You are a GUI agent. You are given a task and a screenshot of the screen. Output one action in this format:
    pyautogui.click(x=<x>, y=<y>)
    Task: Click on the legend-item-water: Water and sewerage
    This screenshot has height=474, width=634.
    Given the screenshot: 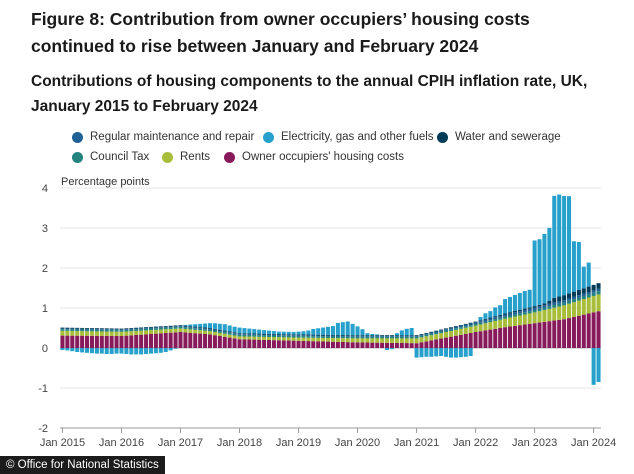 What is the action you would take?
    pyautogui.click(x=499, y=137)
    